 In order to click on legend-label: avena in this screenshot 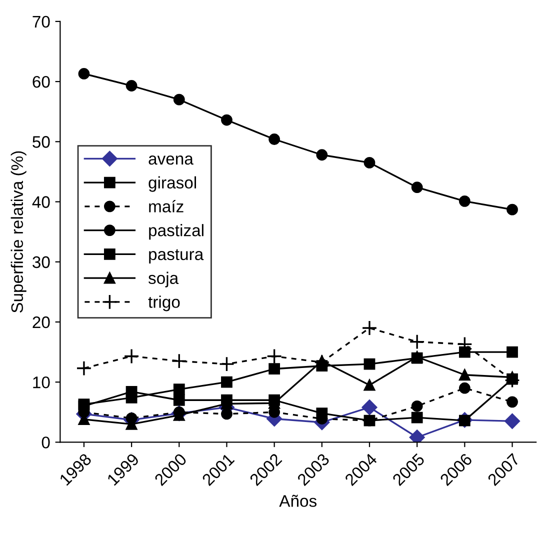, I will do `click(171, 160)`.